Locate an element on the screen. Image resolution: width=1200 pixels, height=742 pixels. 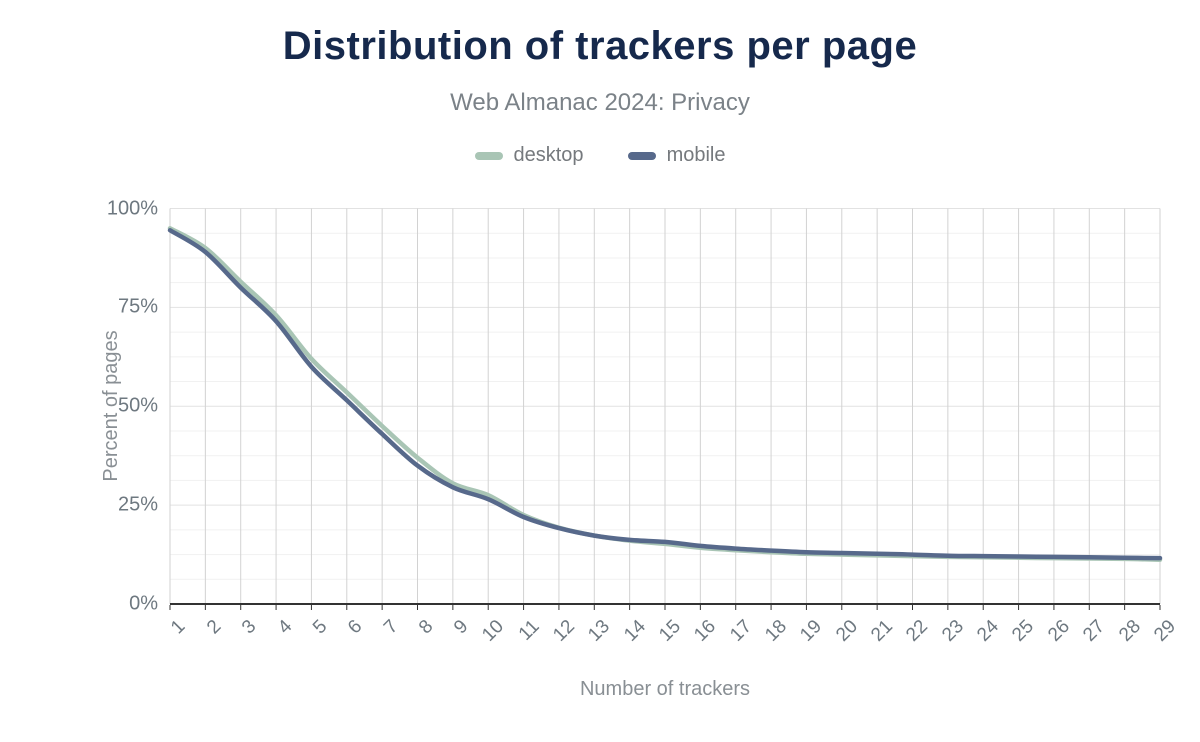
y-tick-label: 100% is located at coordinates (132, 208).